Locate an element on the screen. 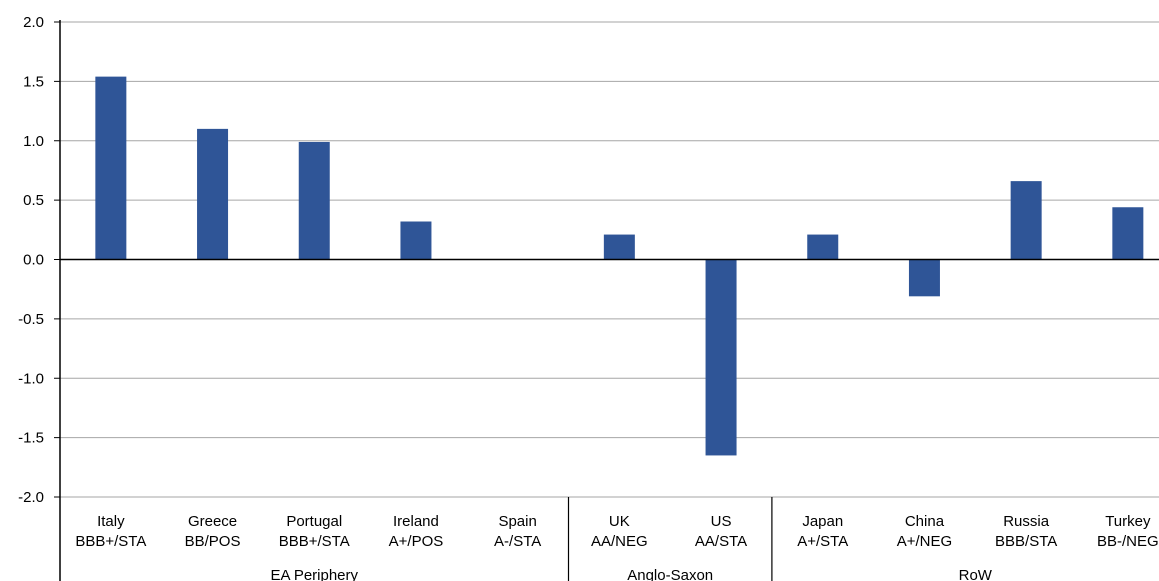  category-name-label: Greece is located at coordinates (212, 521).